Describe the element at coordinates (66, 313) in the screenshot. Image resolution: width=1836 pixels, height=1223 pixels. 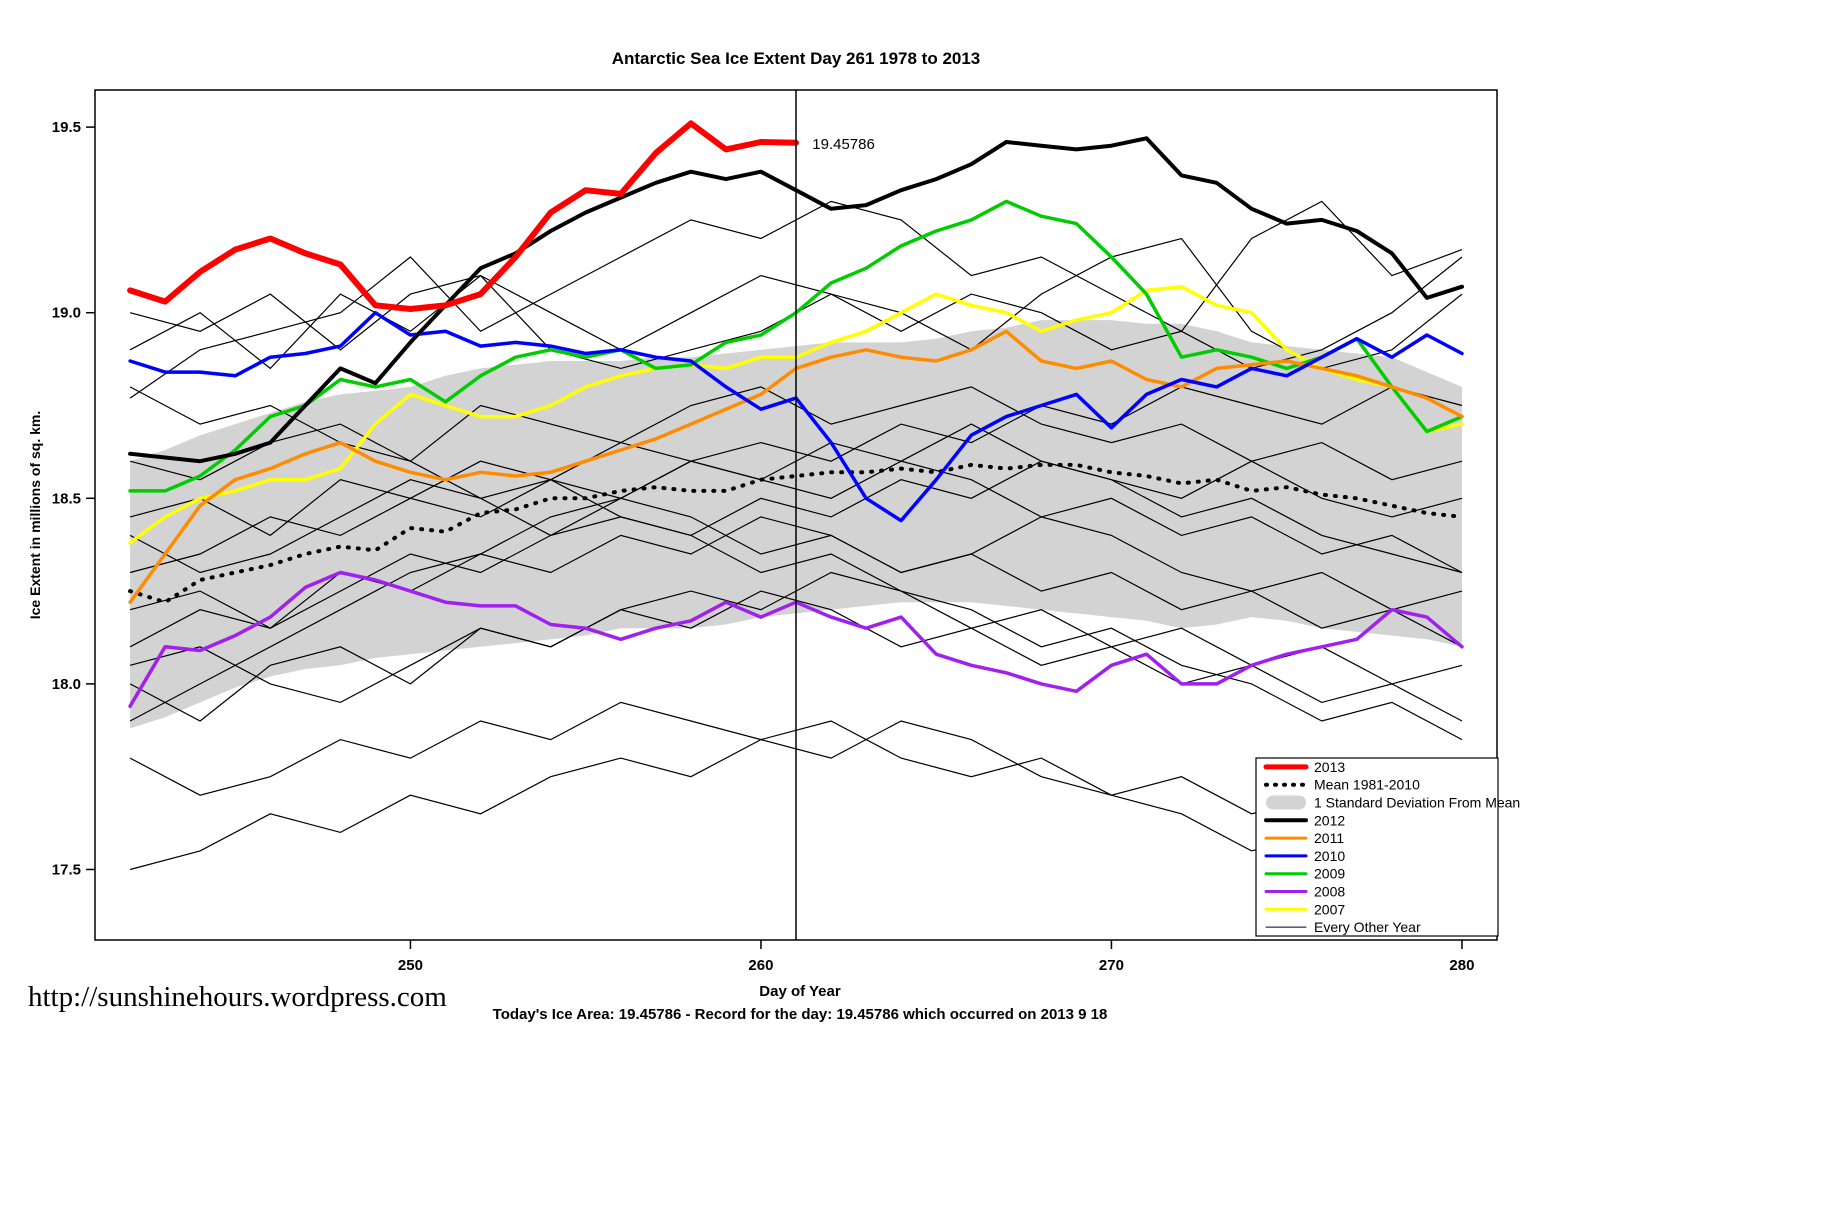
I see `y-tick-label: 19.0` at that location.